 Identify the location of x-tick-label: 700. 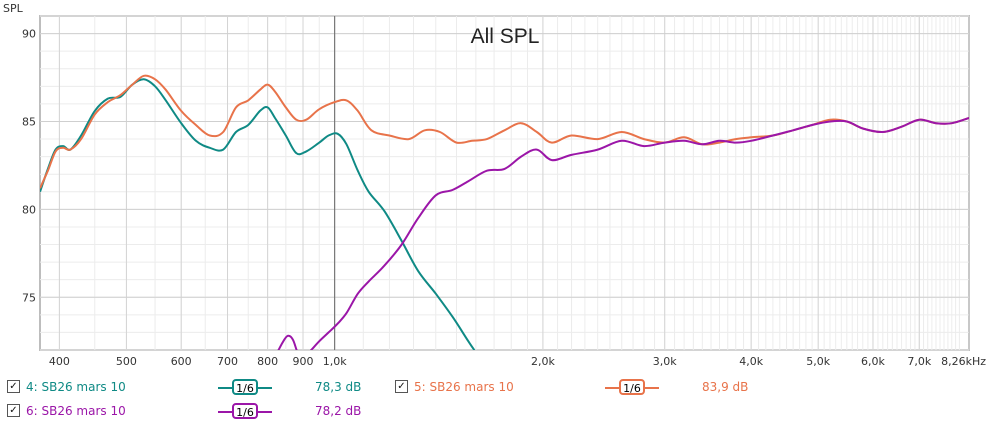
(227, 361).